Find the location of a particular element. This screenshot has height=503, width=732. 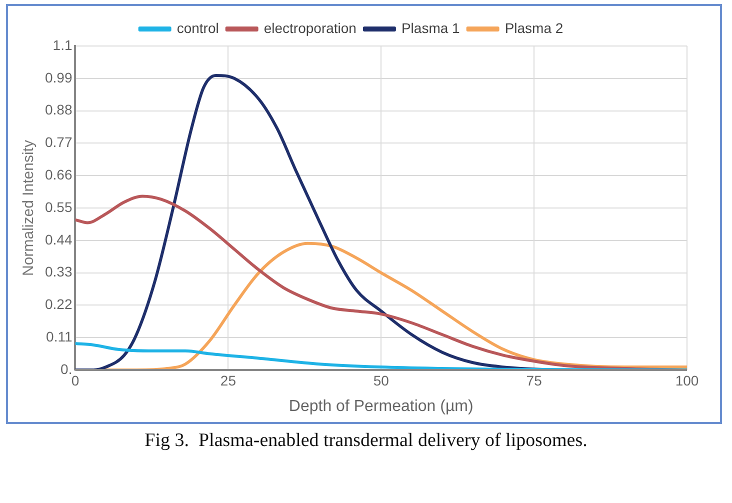

legend-label: control is located at coordinates (197, 28).